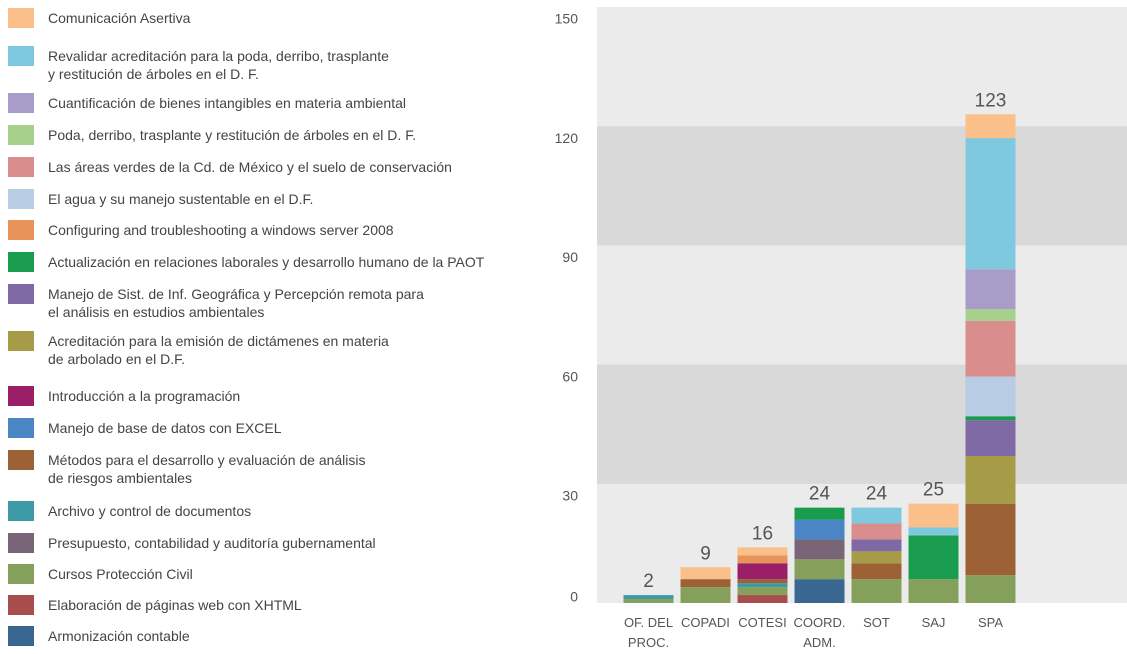 This screenshot has width=1127, height=654. What do you see at coordinates (648, 581) in the screenshot?
I see `total-label: 2` at bounding box center [648, 581].